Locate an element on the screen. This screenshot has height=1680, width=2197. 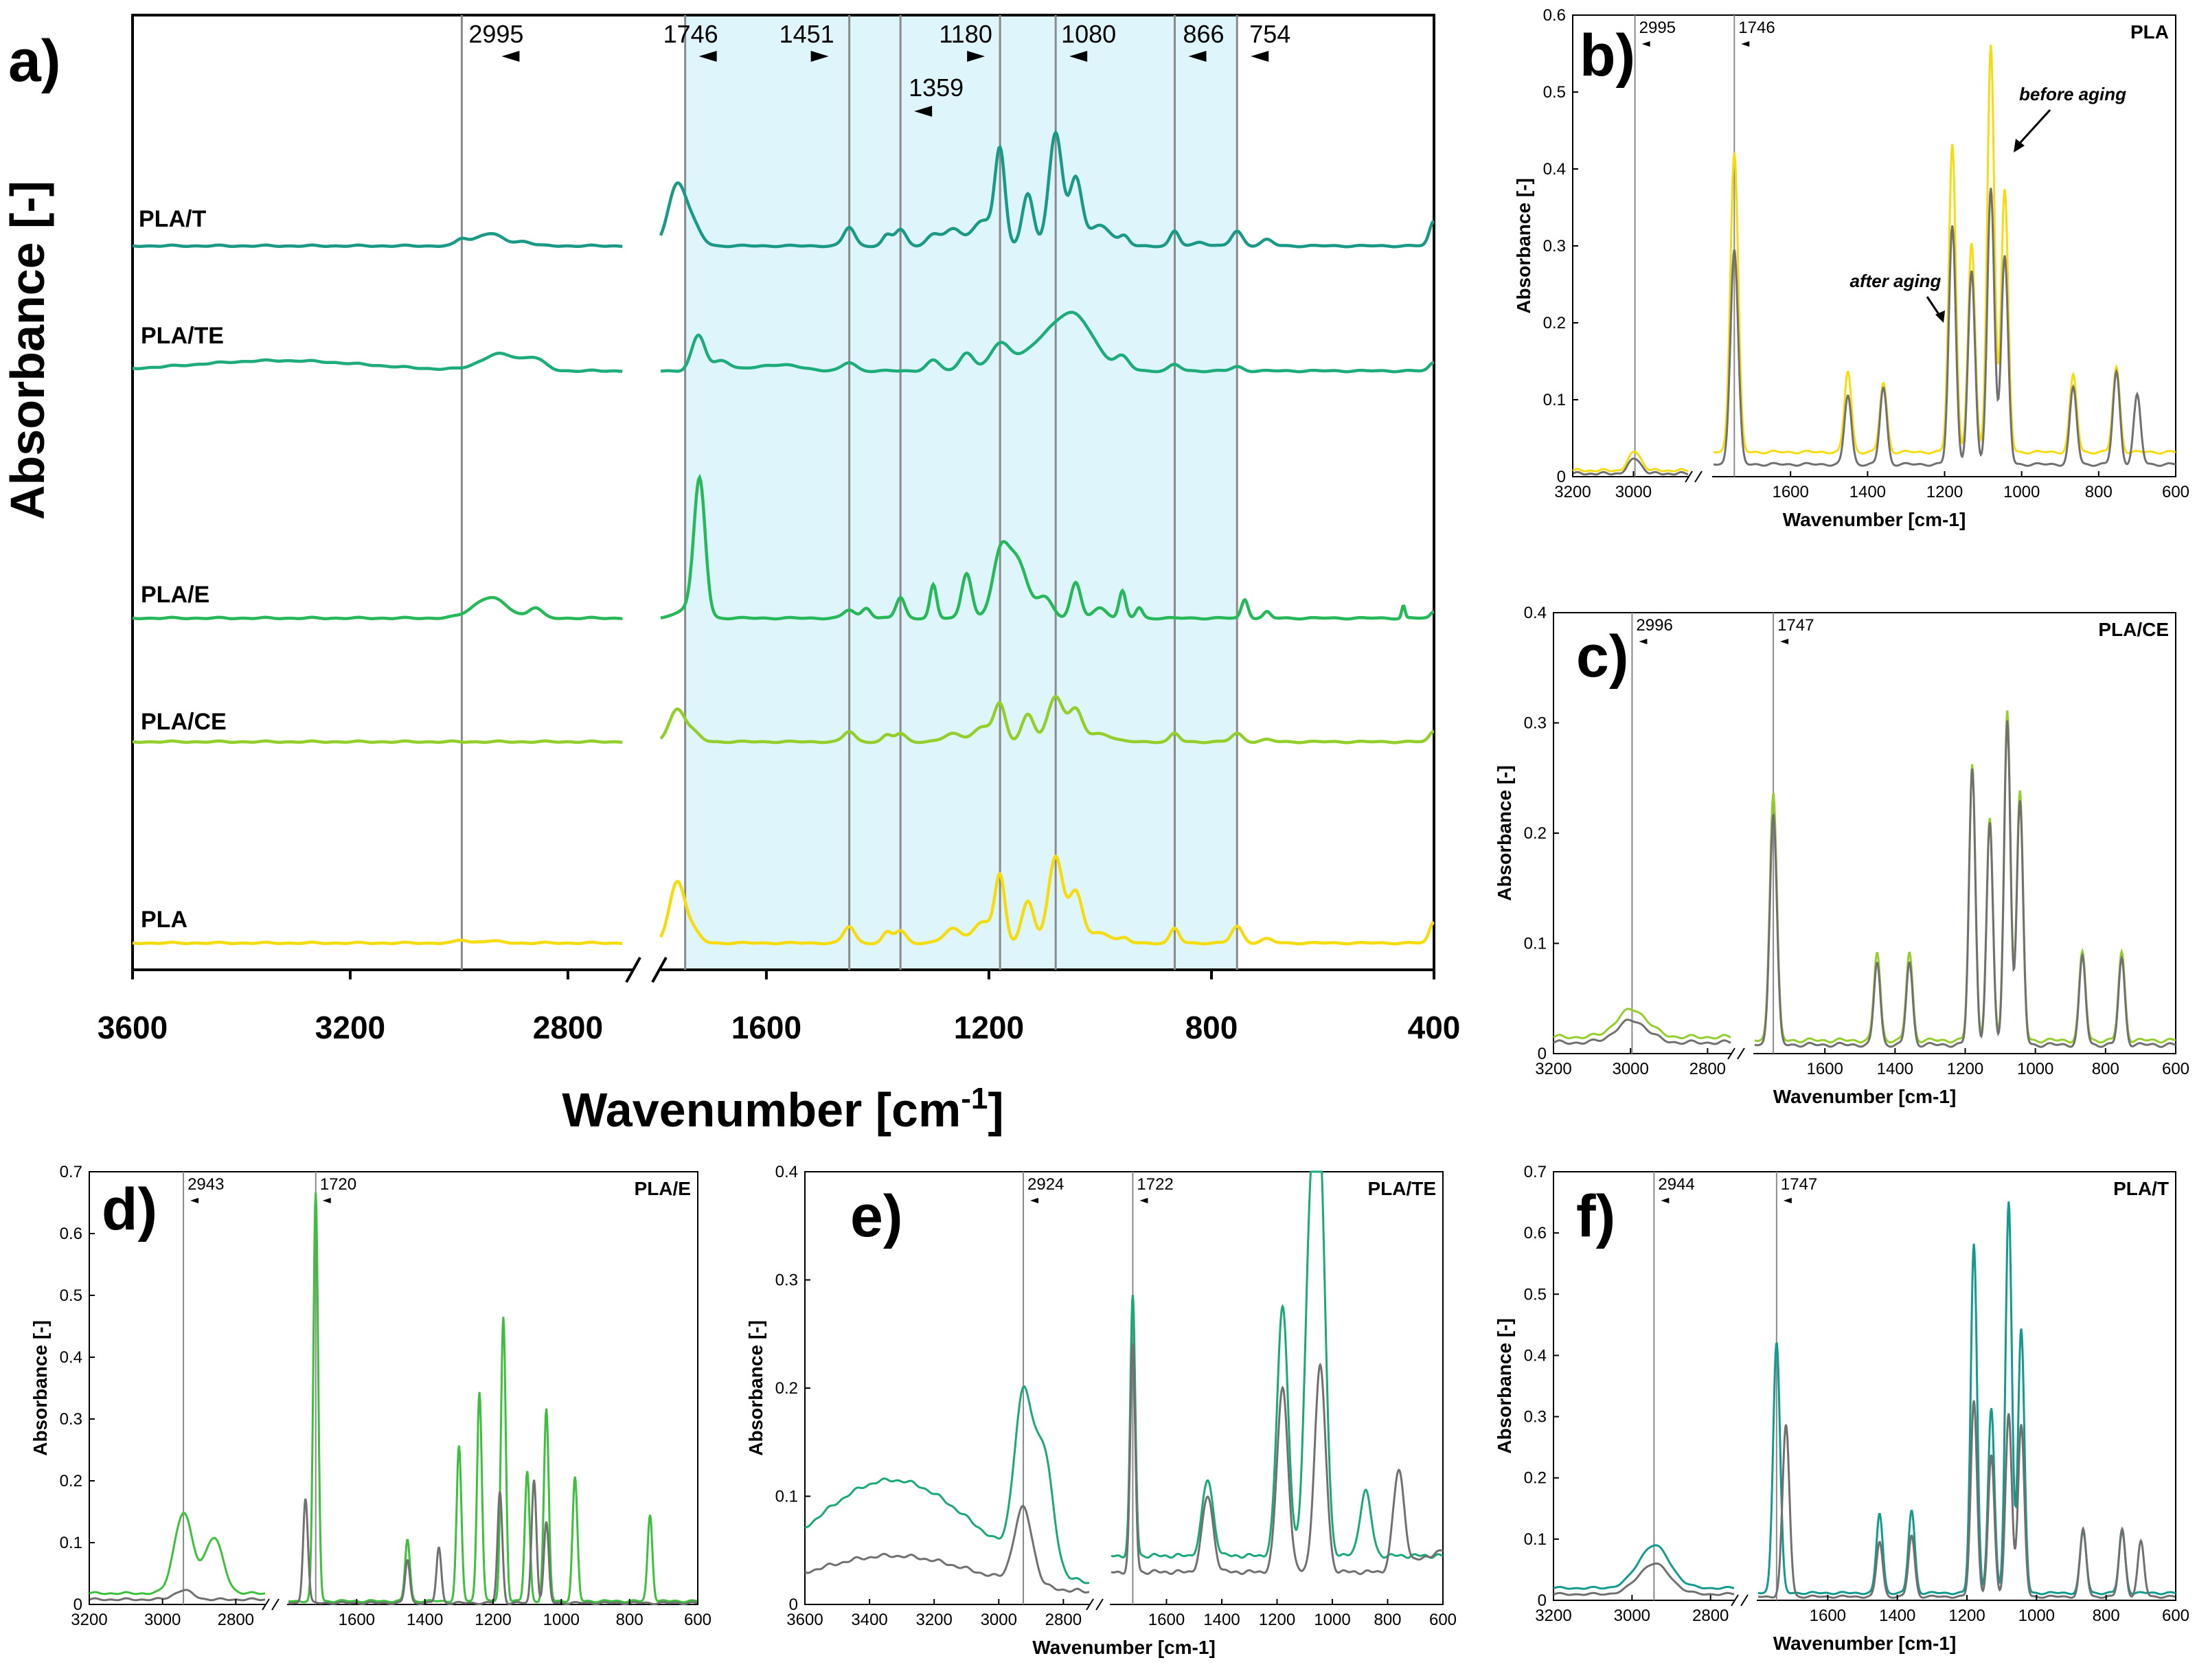
y-tick-label: 0.2 is located at coordinates (786, 1388).